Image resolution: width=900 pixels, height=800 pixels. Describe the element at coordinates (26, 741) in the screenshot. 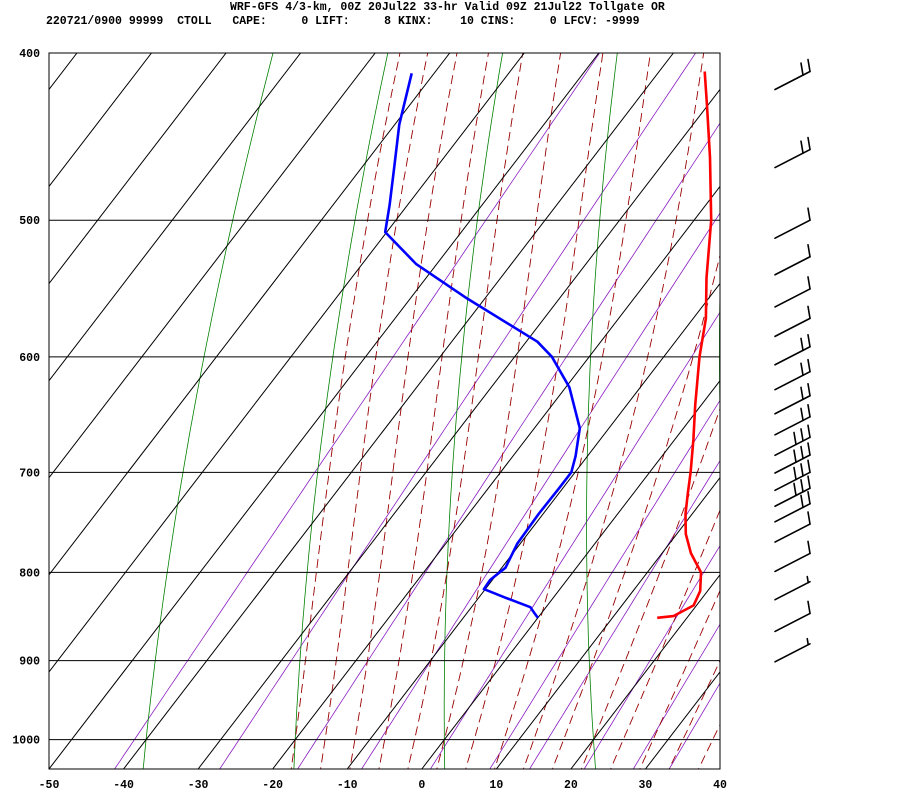

I see `pressure-tick-label: 1000` at that location.